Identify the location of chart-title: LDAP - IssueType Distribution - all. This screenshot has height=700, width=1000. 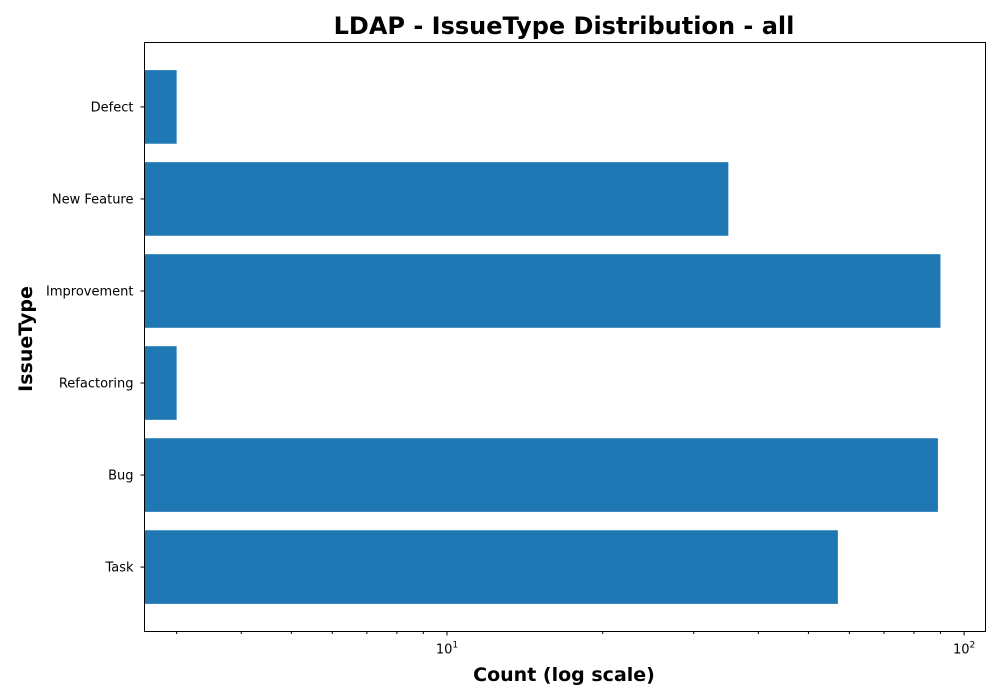
(564, 26).